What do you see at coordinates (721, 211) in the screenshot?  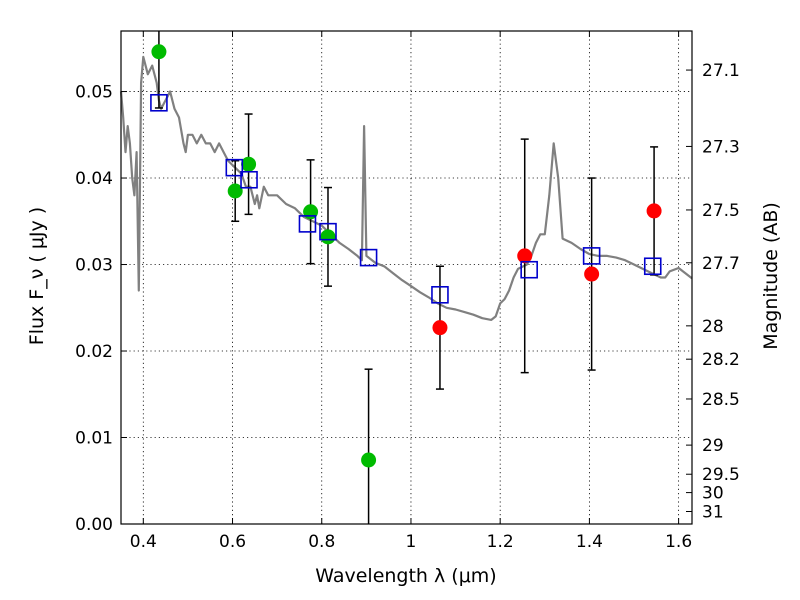 I see `magnitude-tick-label: 27.5` at bounding box center [721, 211].